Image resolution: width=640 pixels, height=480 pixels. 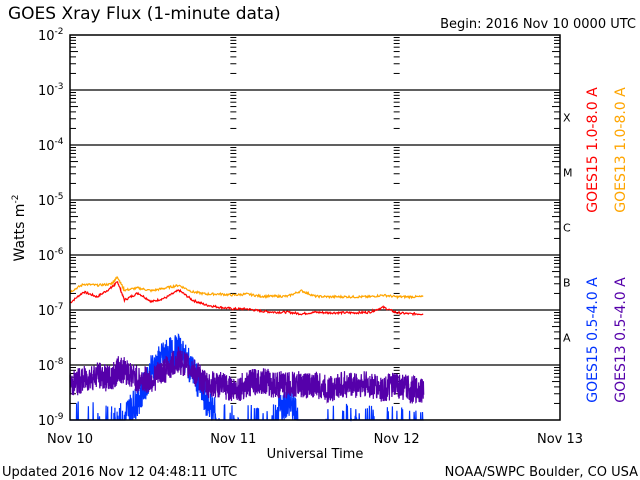 What do you see at coordinates (567, 118) in the screenshot?
I see `flare-class-label: X` at bounding box center [567, 118].